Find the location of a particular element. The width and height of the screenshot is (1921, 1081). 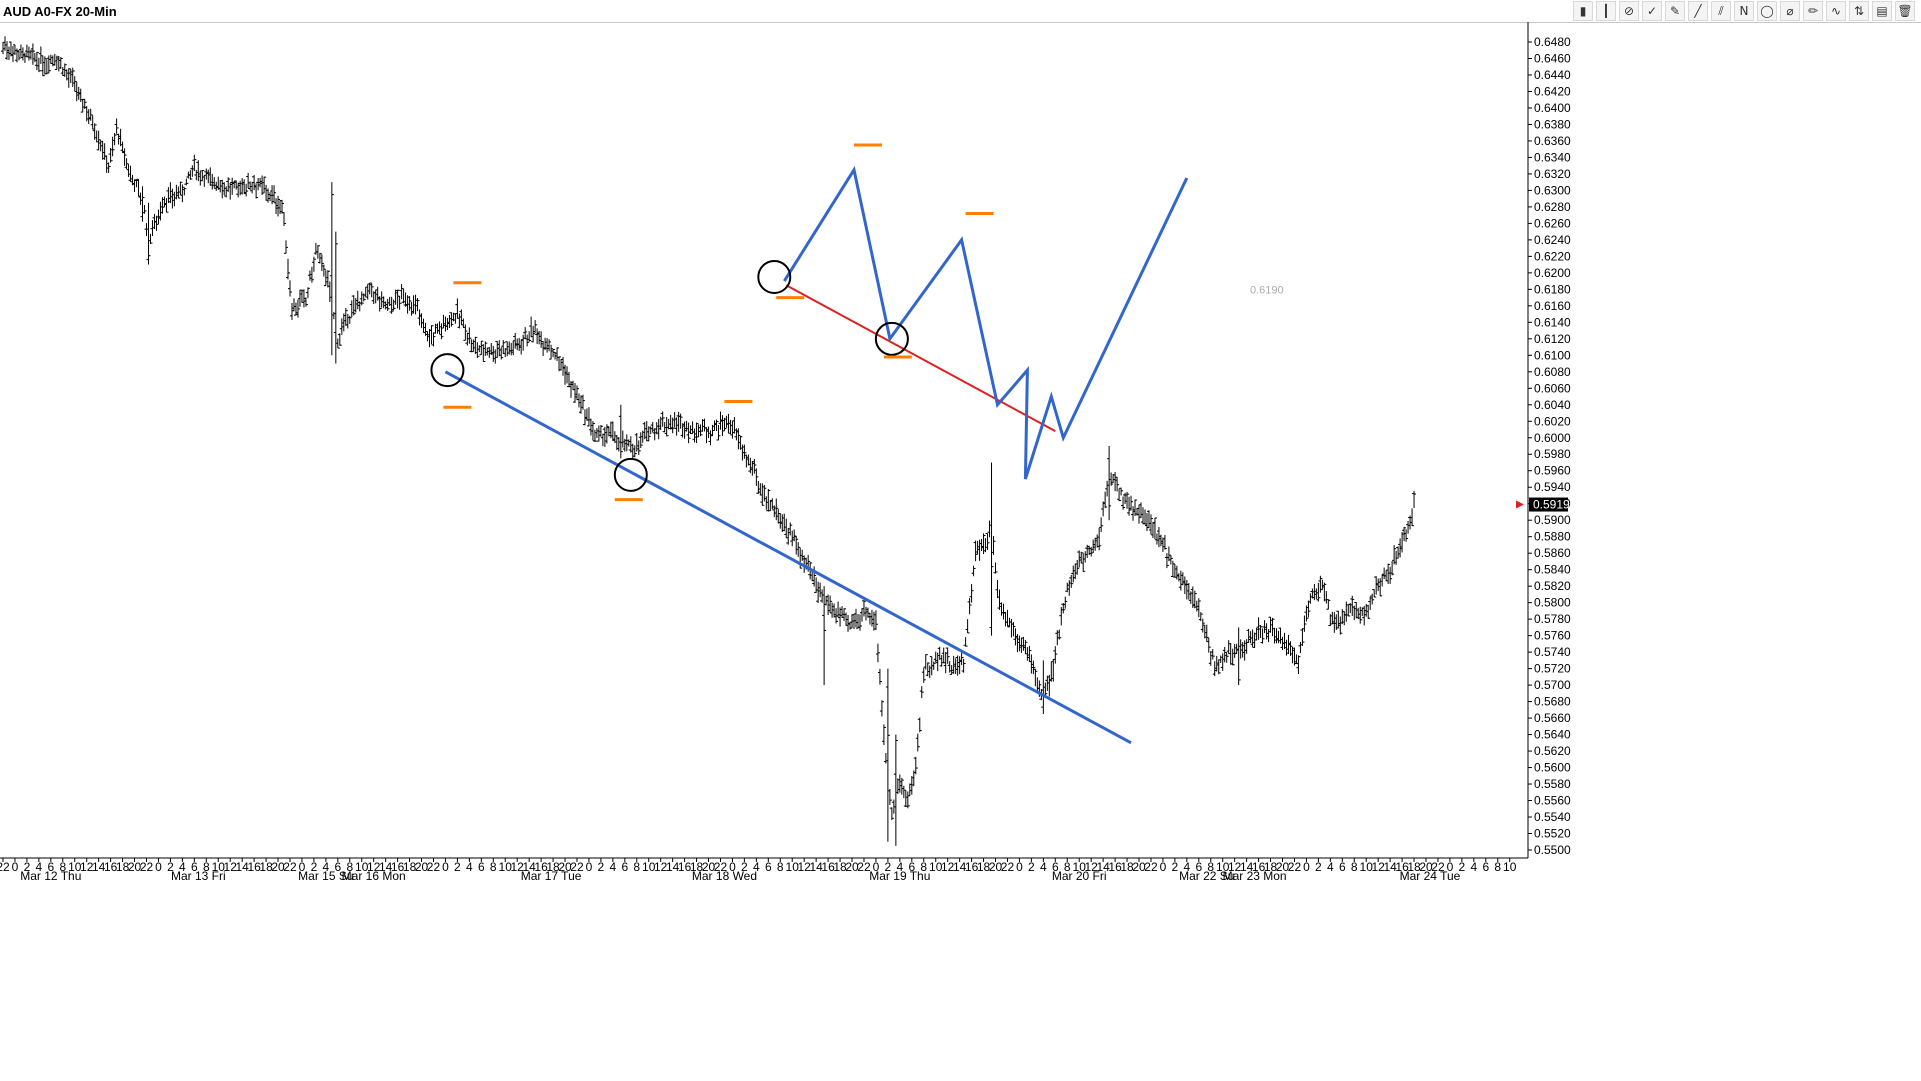

channel-tool-icon: ⫽ is located at coordinates (1721, 11).